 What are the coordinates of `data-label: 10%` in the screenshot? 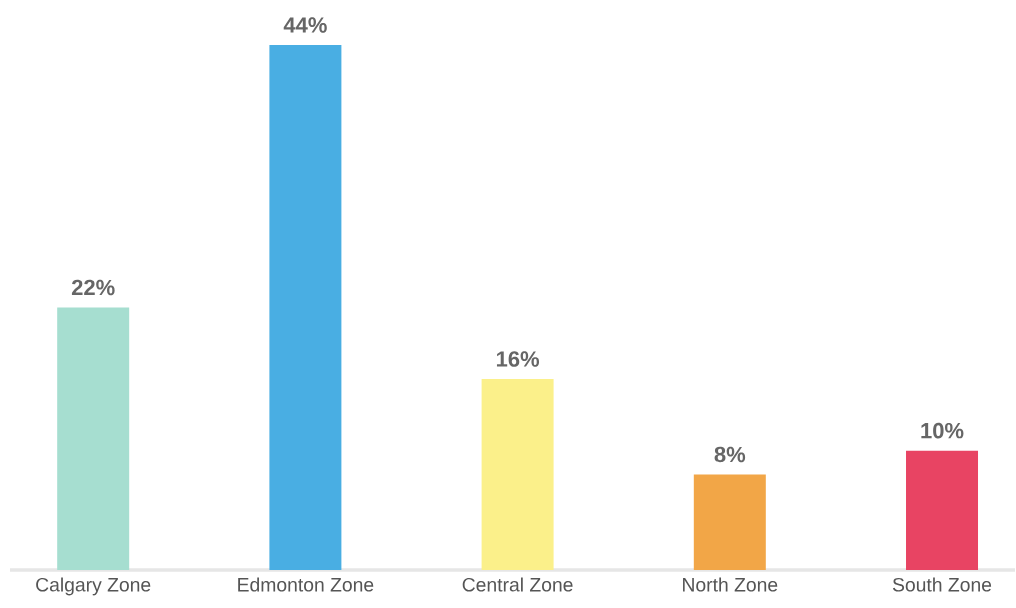 It's located at (942, 430).